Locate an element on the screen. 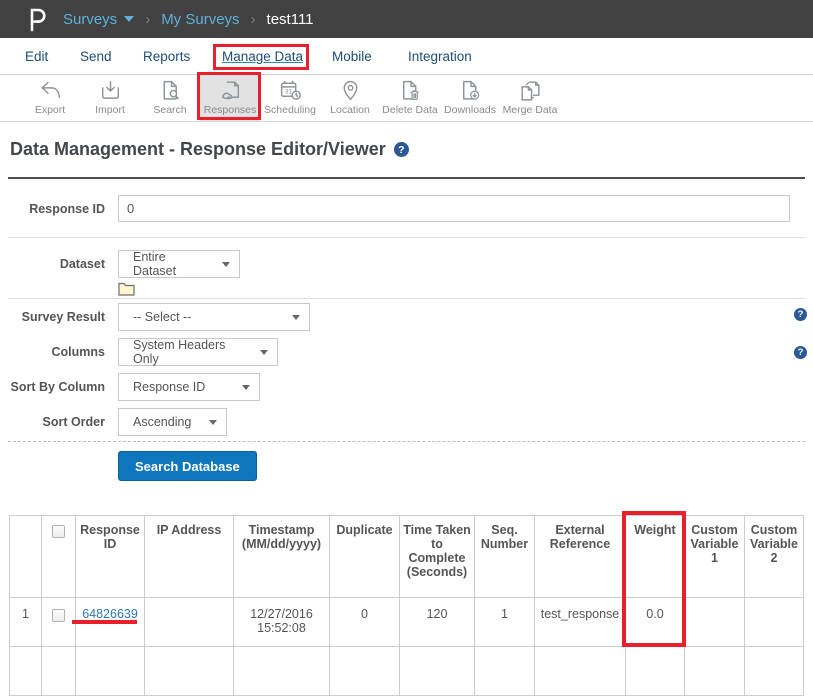  toolbar-item-label: Downloads is located at coordinates (470, 110).